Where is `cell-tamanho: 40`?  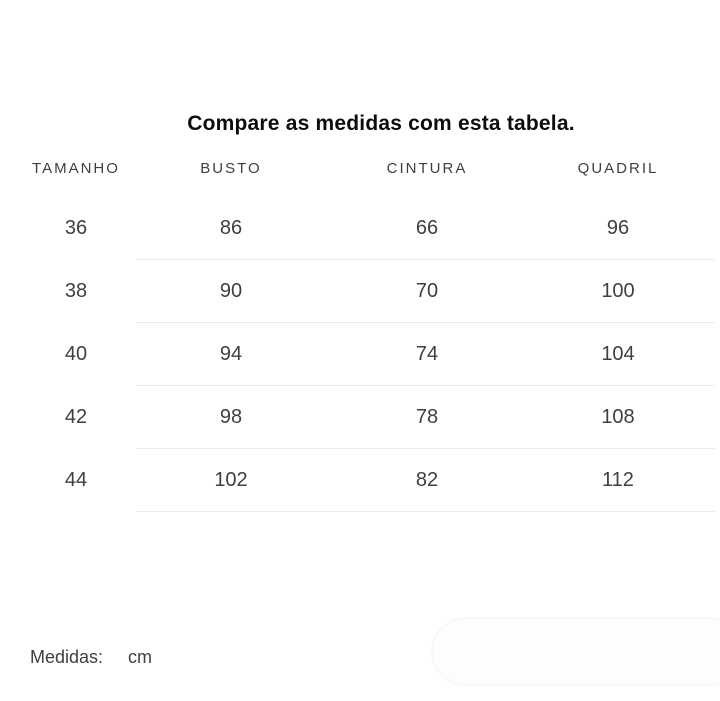 cell-tamanho: 40 is located at coordinates (76, 354).